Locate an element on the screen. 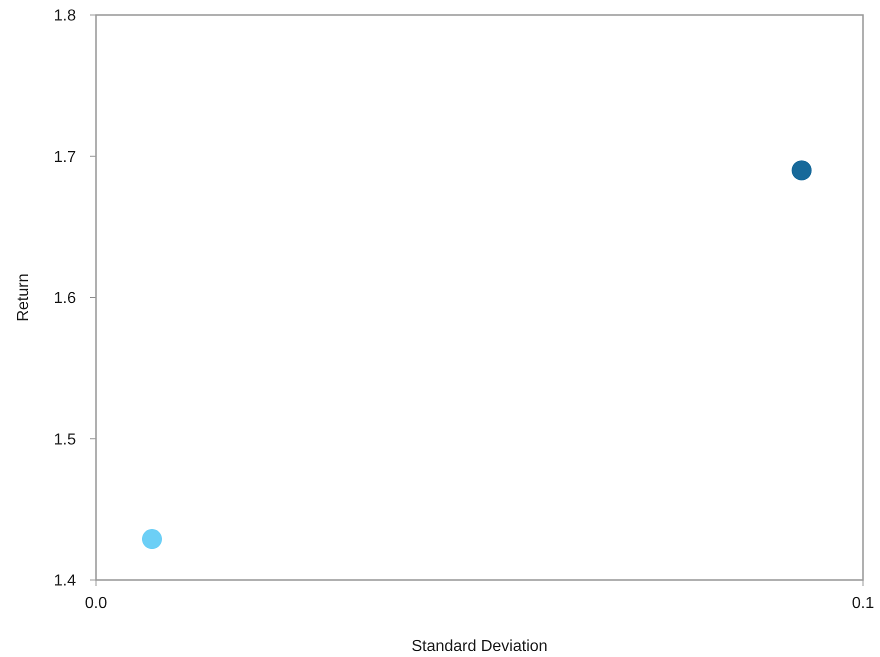 The height and width of the screenshot is (657, 880). x-tick-label: 0.0 is located at coordinates (96, 603).